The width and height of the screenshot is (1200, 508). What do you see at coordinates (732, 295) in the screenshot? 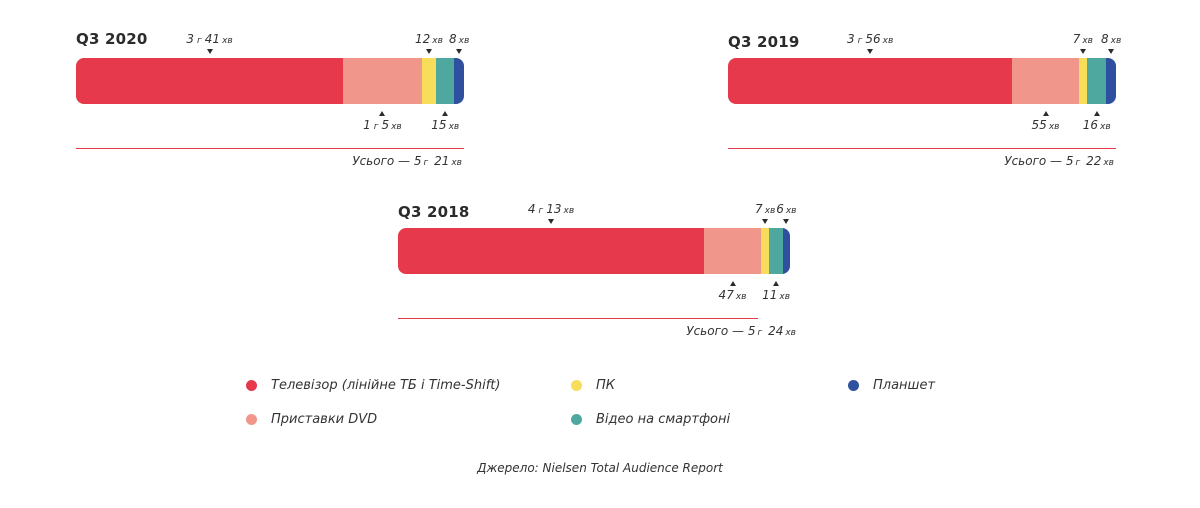
I see `value-label-dvd: 47 хв` at bounding box center [732, 295].